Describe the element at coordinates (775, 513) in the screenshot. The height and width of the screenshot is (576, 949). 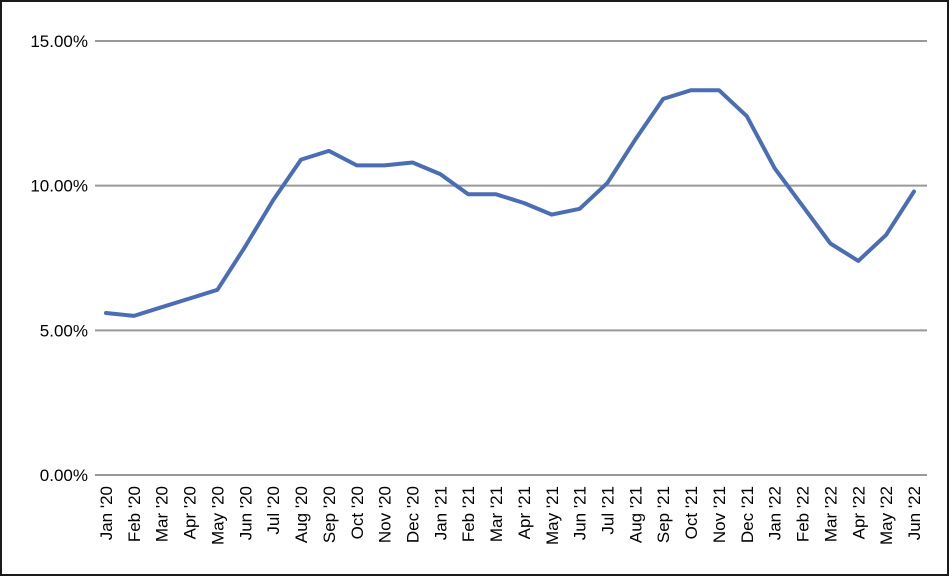
I see `x-axis-tick-label: Jan '22` at that location.